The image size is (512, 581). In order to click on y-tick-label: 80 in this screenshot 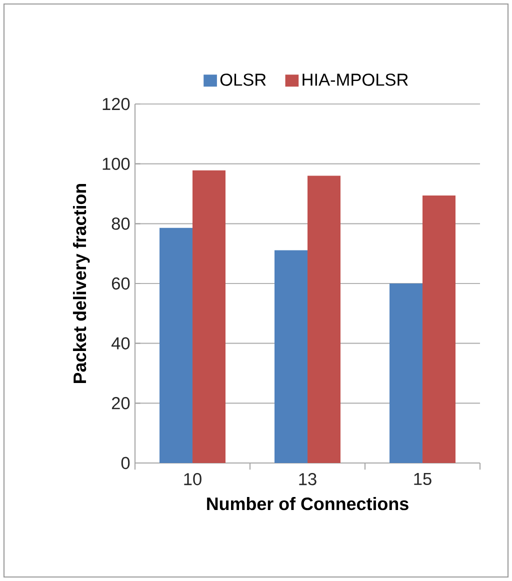, I will do `click(121, 224)`.